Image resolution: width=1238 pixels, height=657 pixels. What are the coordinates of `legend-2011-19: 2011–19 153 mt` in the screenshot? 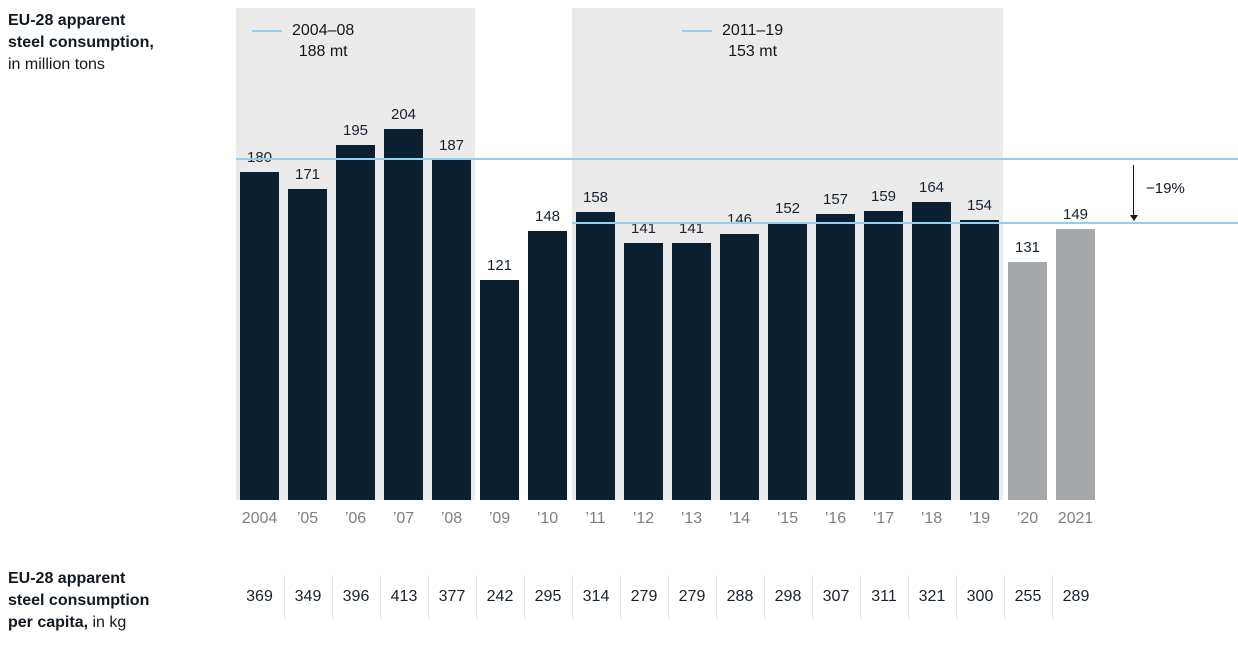 It's located at (732, 41).